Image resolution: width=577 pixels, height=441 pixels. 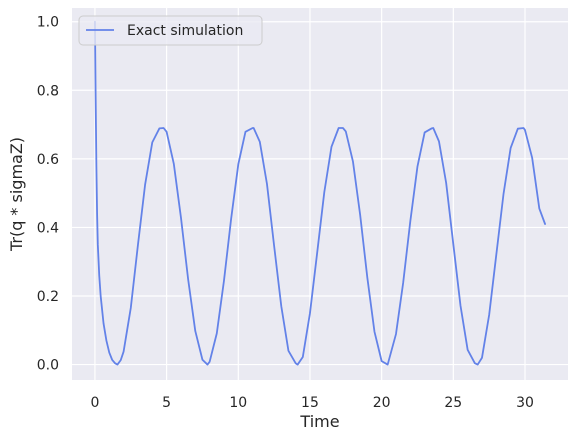 I want to click on x-tick-label: 10, so click(x=238, y=403).